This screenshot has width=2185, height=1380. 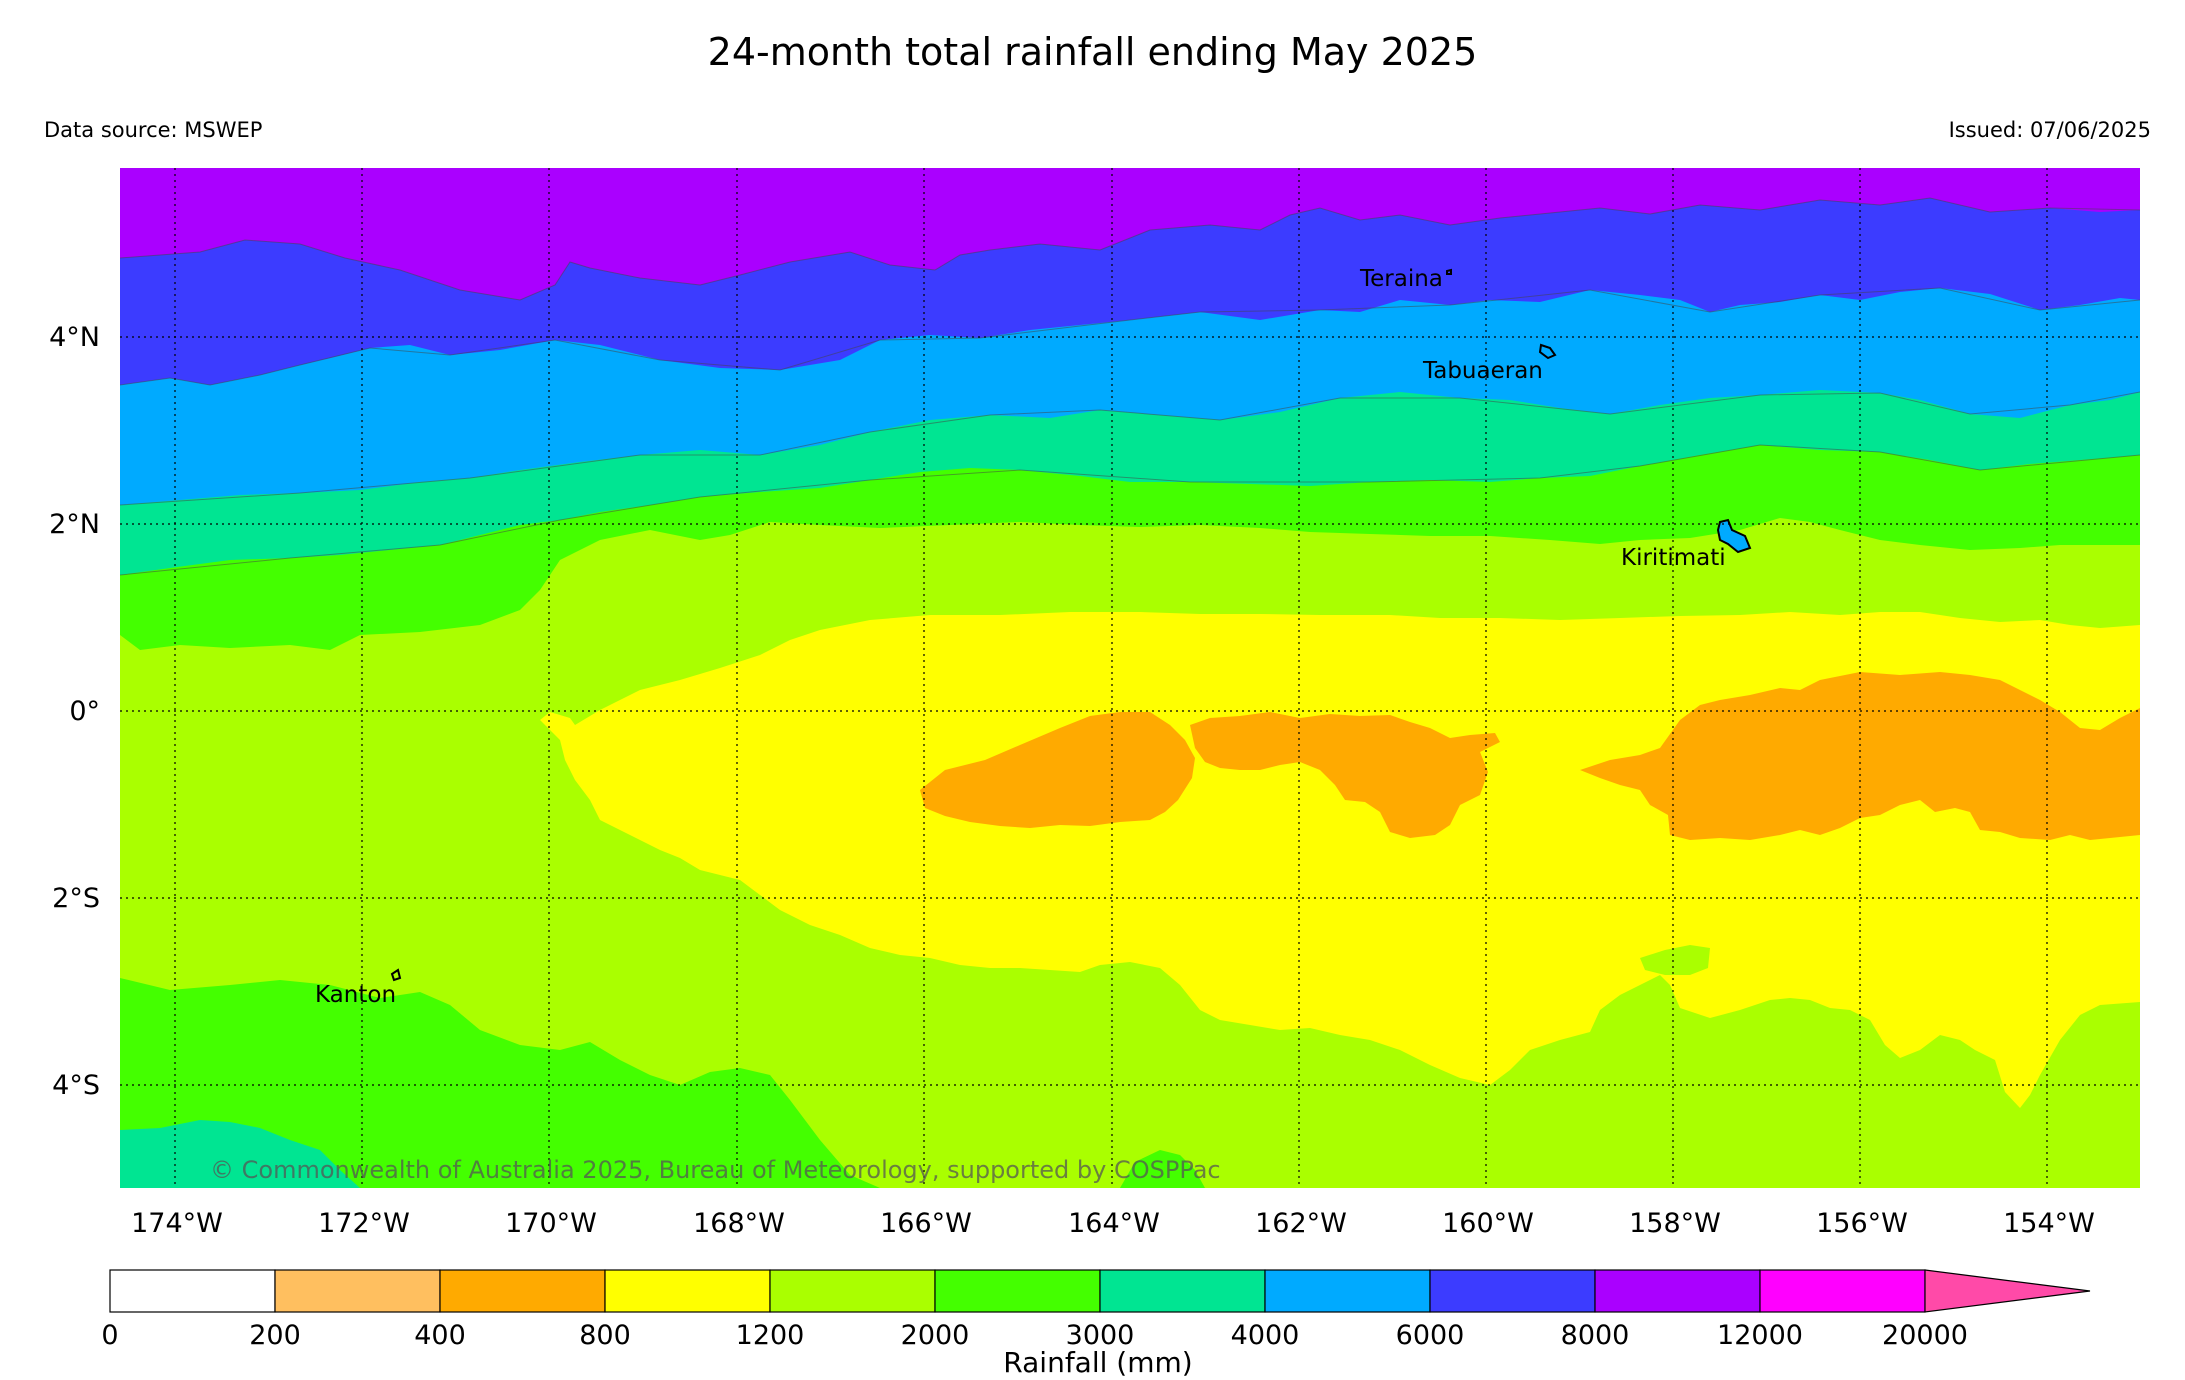 What do you see at coordinates (2007, 1291) in the screenshot?
I see `legend-extension-triangle` at bounding box center [2007, 1291].